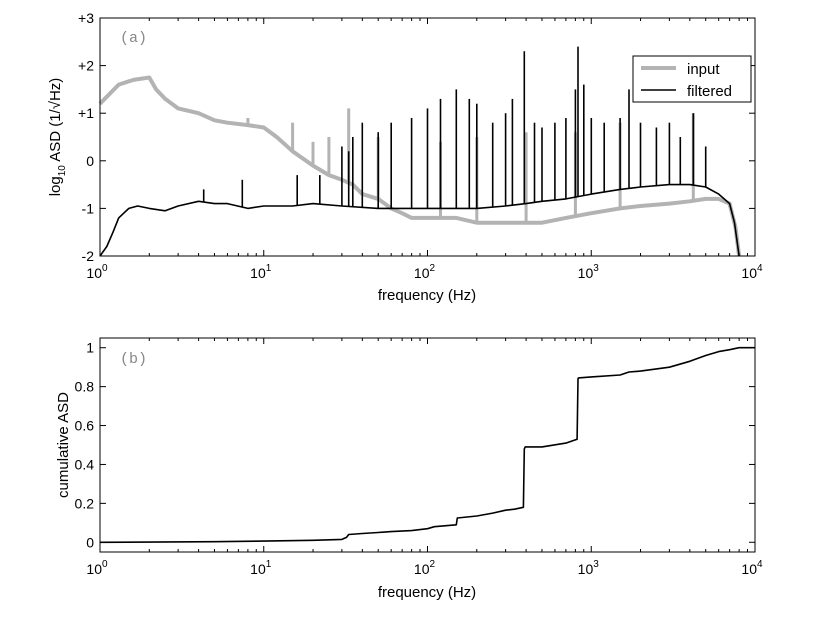 The height and width of the screenshot is (622, 830). What do you see at coordinates (427, 592) in the screenshot?
I see `panel-b-x-axis-label: frequency (Hz)` at bounding box center [427, 592].